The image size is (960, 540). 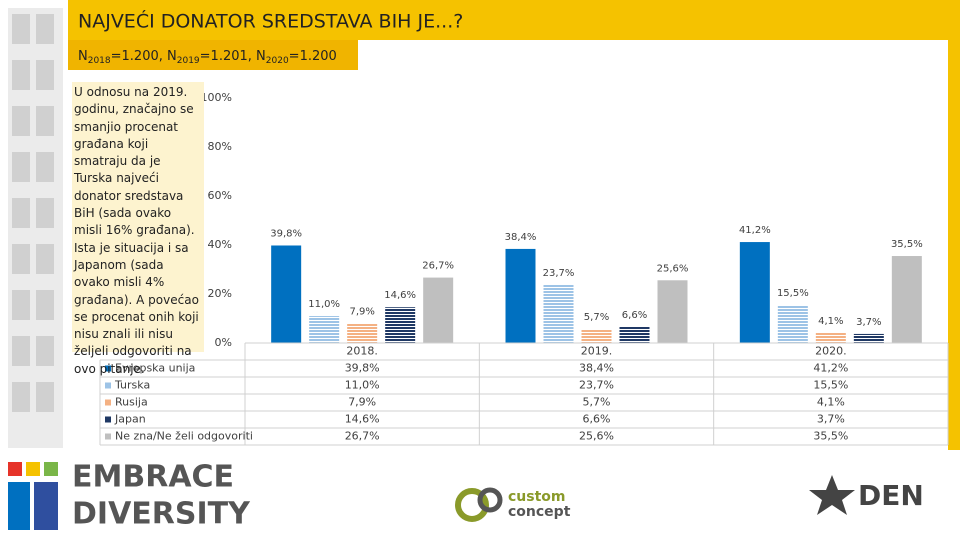 What do you see at coordinates (216, 97) in the screenshot?
I see `y-tick-label: 100%` at bounding box center [216, 97].